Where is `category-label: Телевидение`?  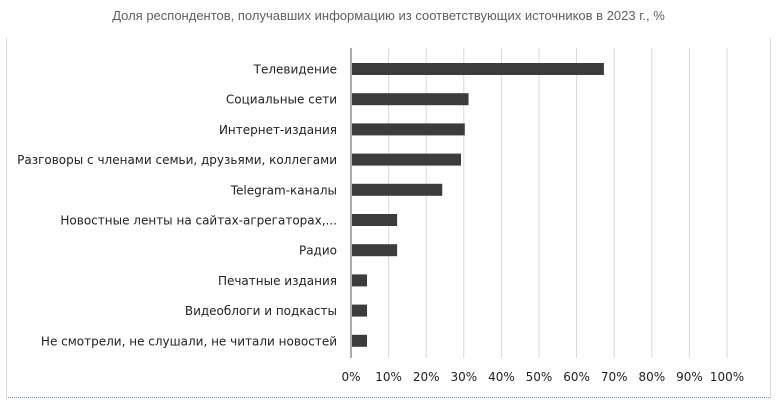
category-label: Телевидение is located at coordinates (295, 70).